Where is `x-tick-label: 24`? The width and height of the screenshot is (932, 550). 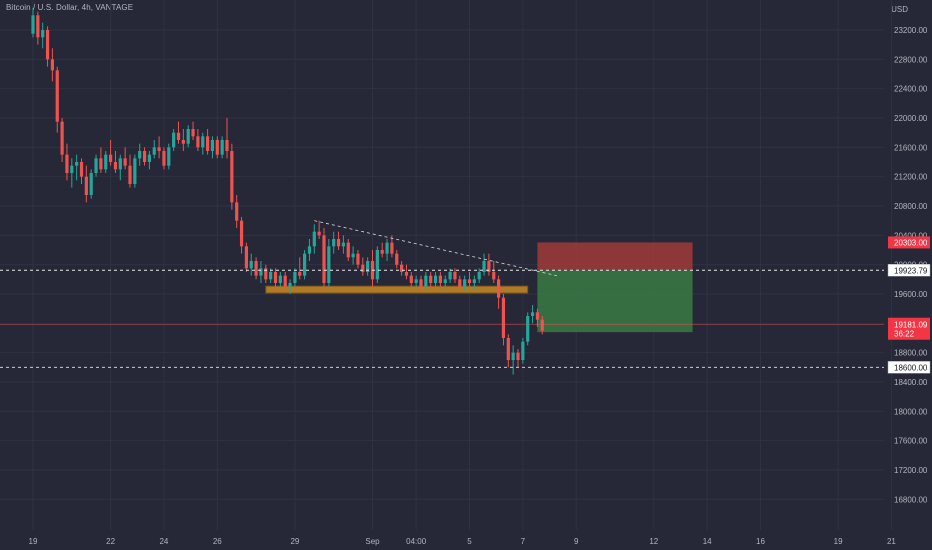
x-tick-label: 24 is located at coordinates (163, 541).